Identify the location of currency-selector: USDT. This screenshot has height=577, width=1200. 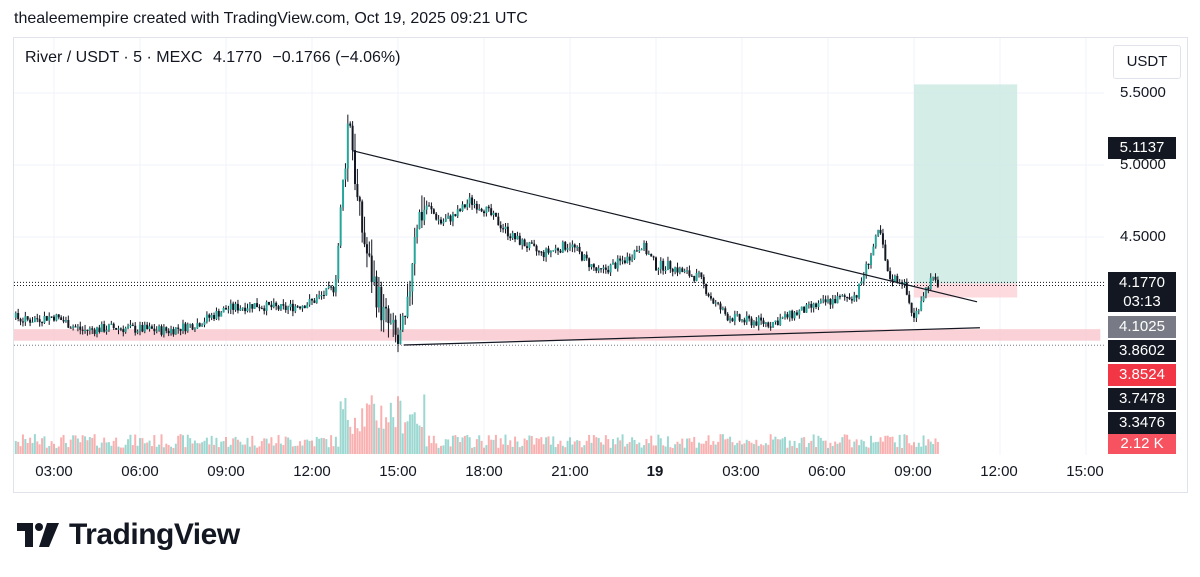
(1147, 62).